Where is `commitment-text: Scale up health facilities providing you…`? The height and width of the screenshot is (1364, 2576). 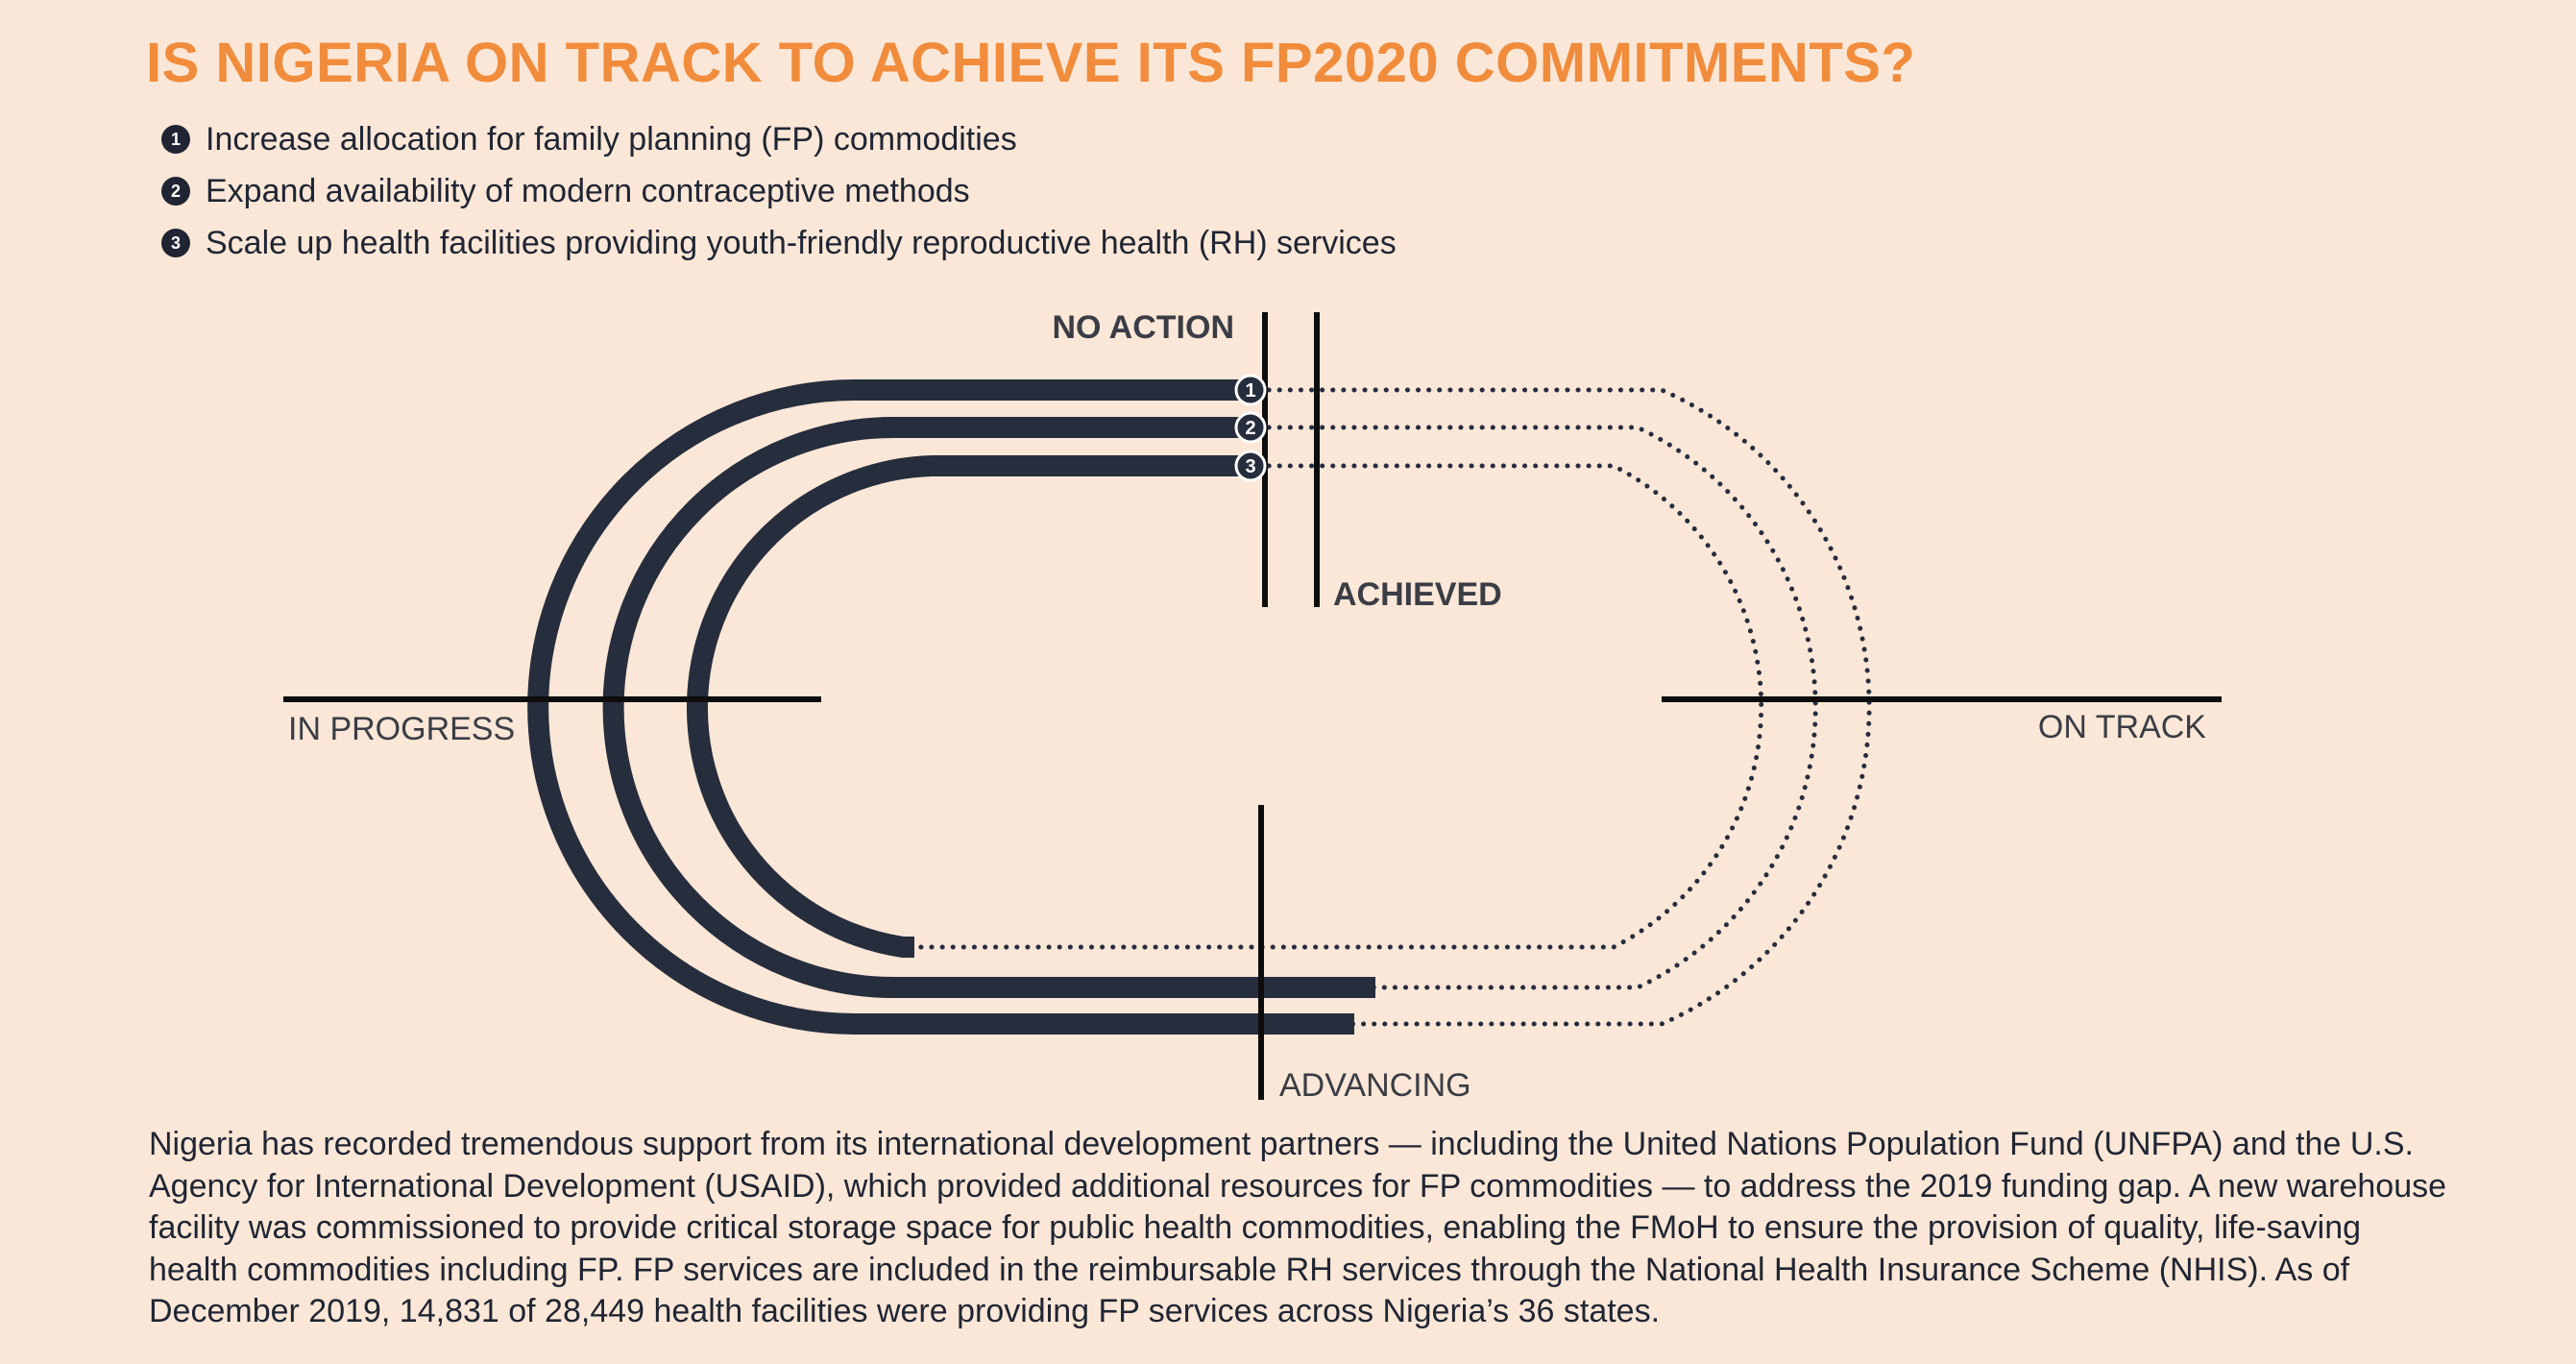
commitment-text: Scale up health facilities providing you… is located at coordinates (802, 242).